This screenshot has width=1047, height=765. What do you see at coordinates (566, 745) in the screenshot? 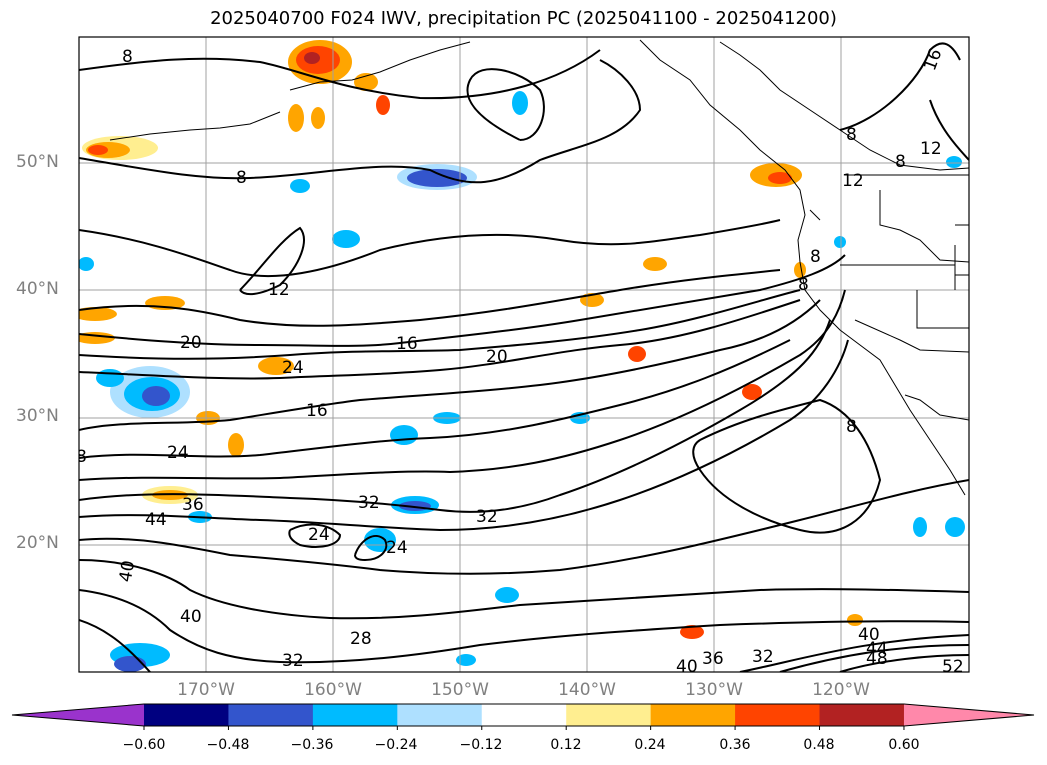
I see `colorbar-tick-label: 0.12` at bounding box center [566, 745].